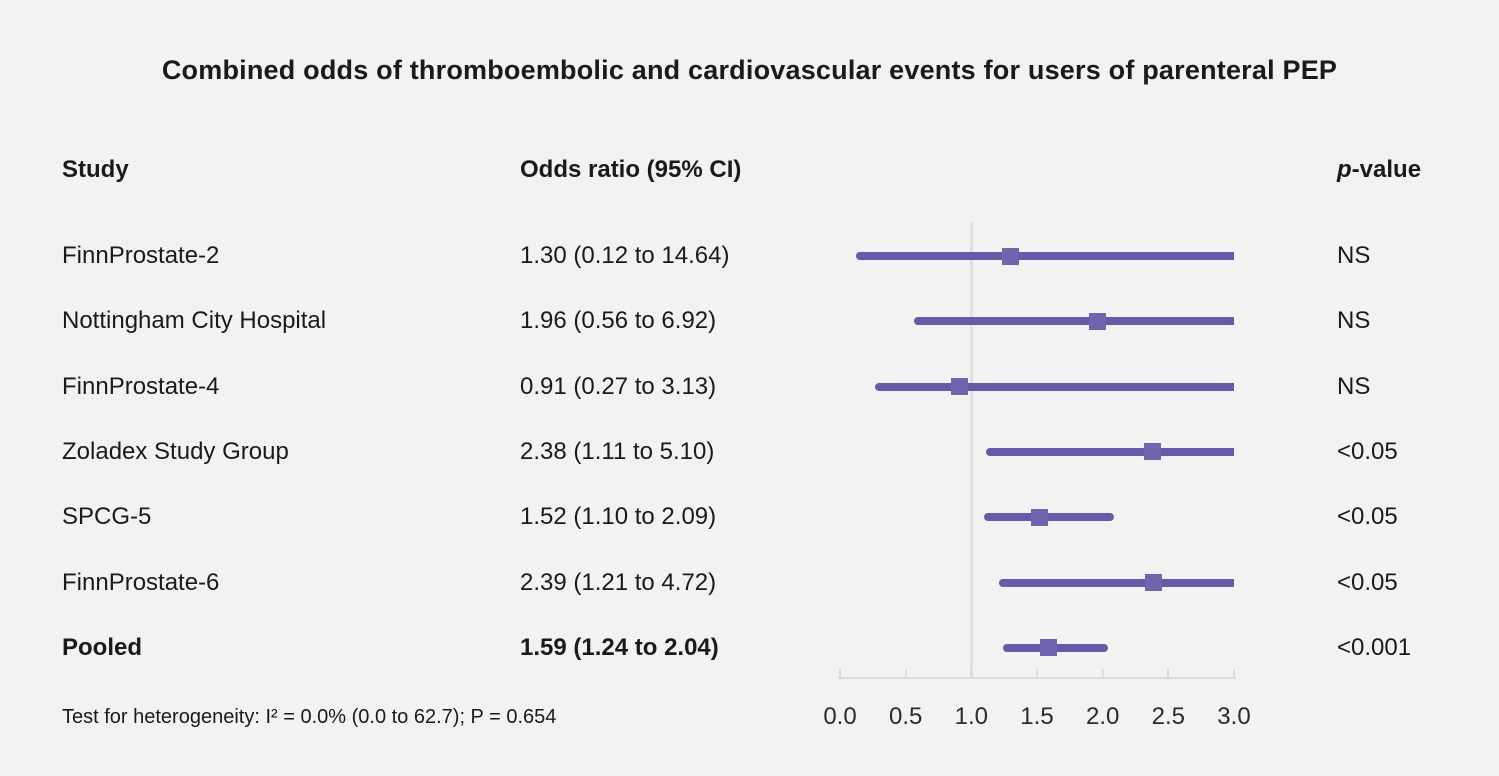 Image resolution: width=1499 pixels, height=776 pixels. I want to click on column-header-p-value: p-value, so click(1379, 170).